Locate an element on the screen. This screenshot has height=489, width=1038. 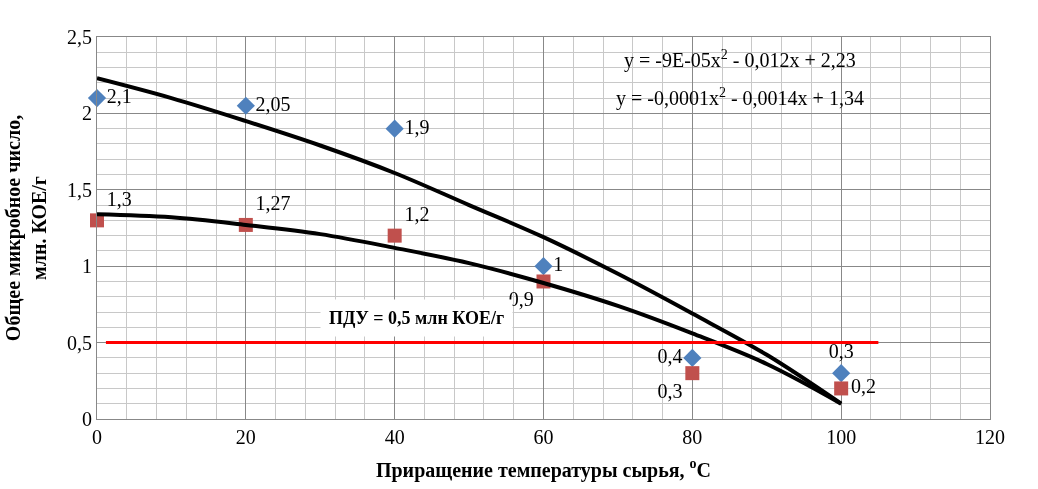
y-axis-title: Общее микробное число, млн. КОЕ/г is located at coordinates (25, 228).